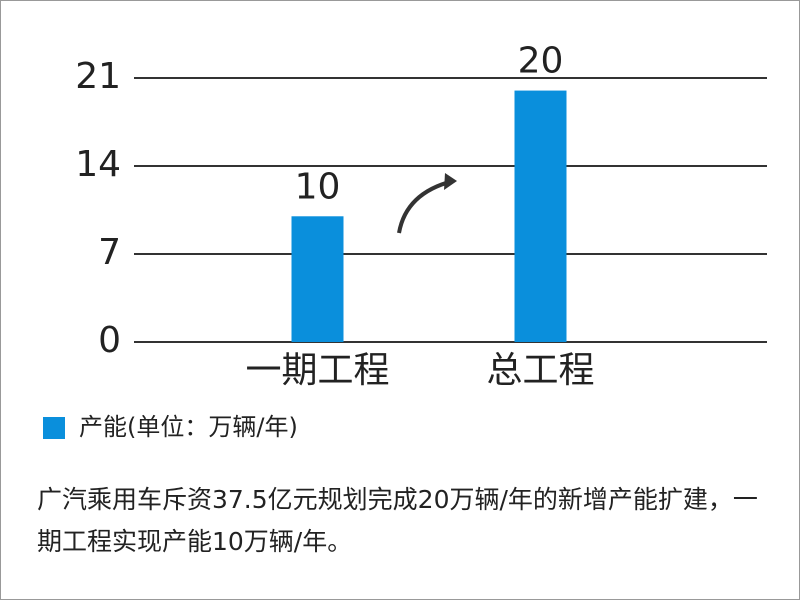  I want to click on y-tick-label: 14, so click(98, 164).